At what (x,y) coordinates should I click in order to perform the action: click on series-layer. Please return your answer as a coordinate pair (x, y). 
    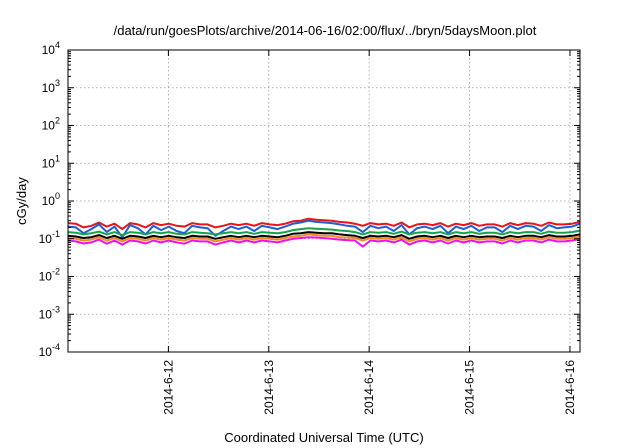
    Looking at the image, I should click on (324, 232).